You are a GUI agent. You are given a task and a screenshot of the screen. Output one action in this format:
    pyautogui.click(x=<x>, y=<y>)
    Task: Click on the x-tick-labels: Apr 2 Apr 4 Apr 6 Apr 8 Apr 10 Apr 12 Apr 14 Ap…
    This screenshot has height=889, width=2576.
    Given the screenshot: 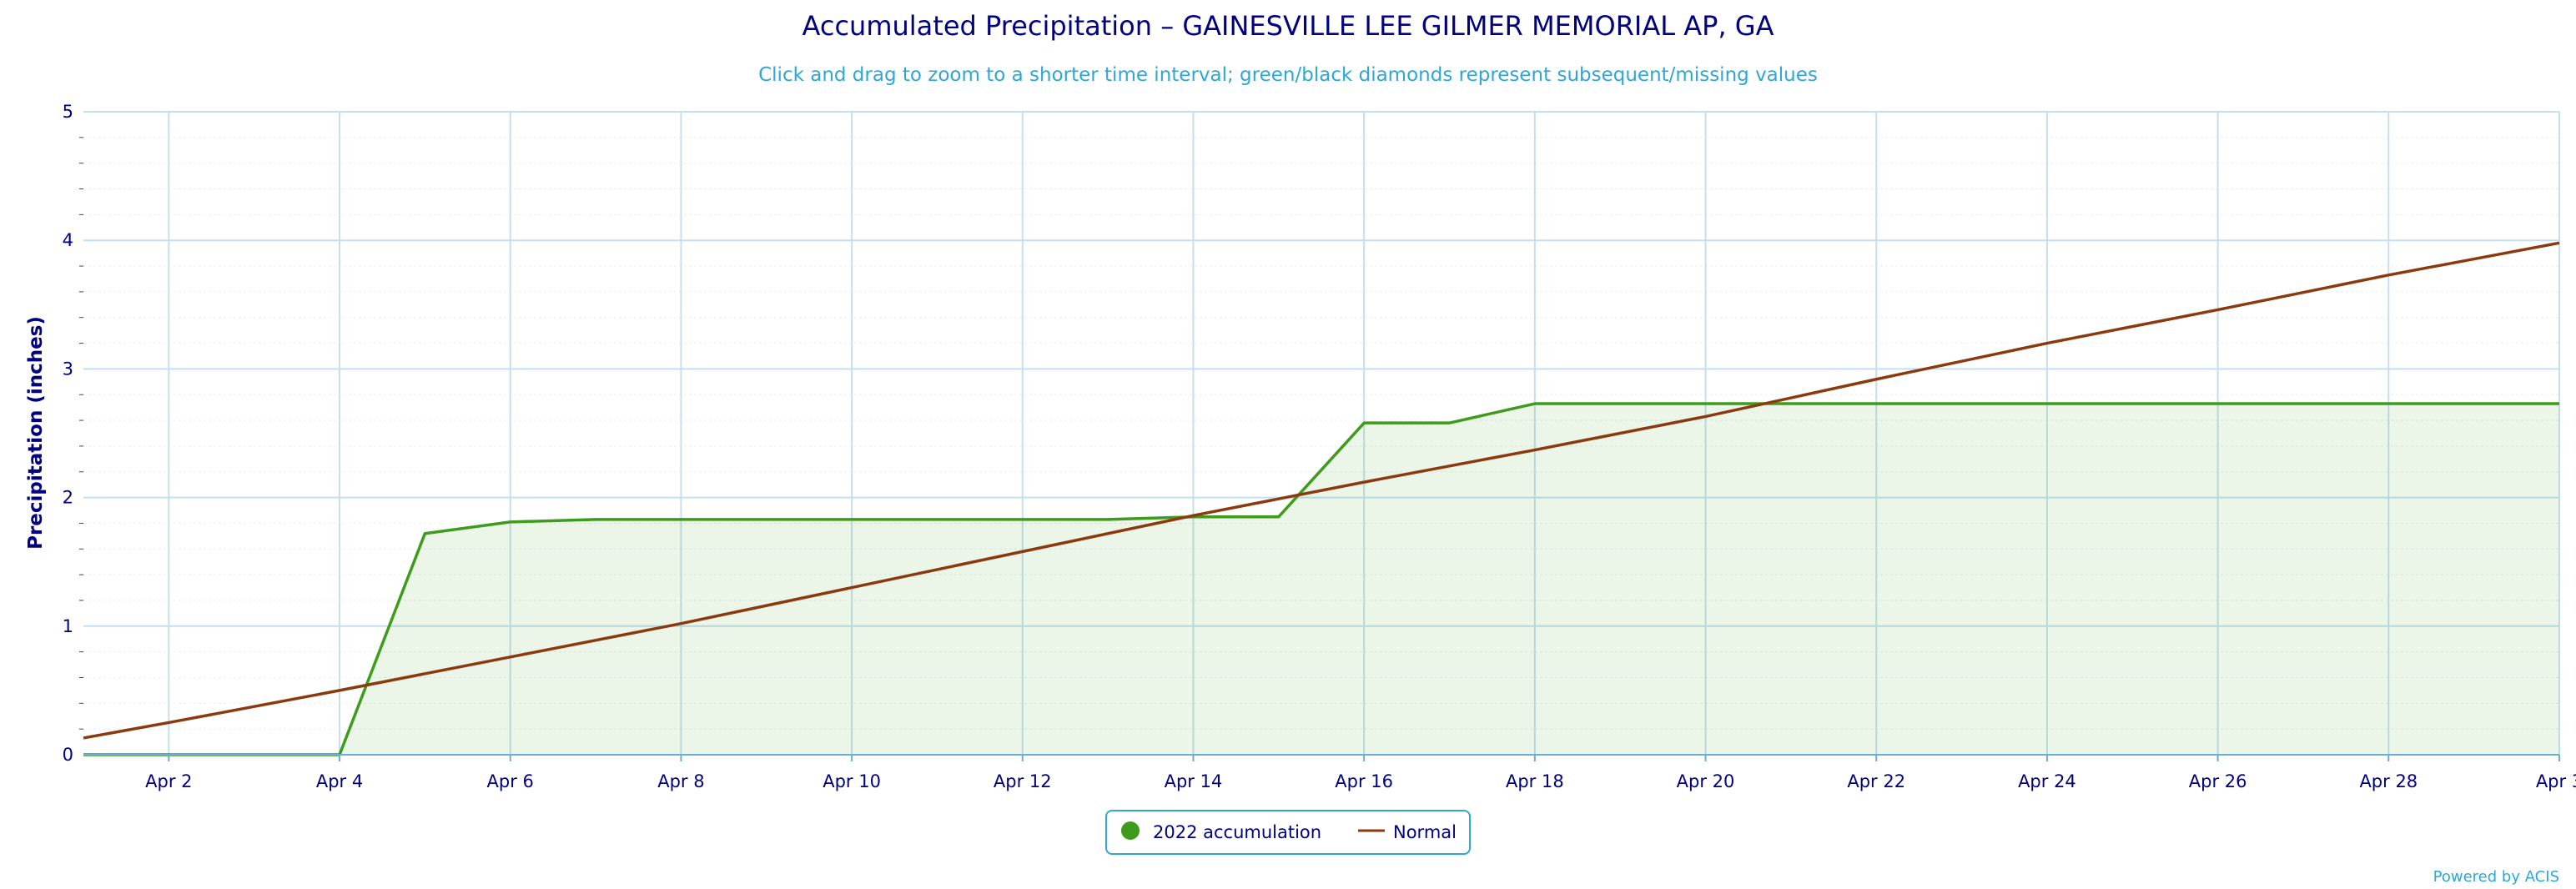 What is the action you would take?
    pyautogui.click(x=1360, y=781)
    